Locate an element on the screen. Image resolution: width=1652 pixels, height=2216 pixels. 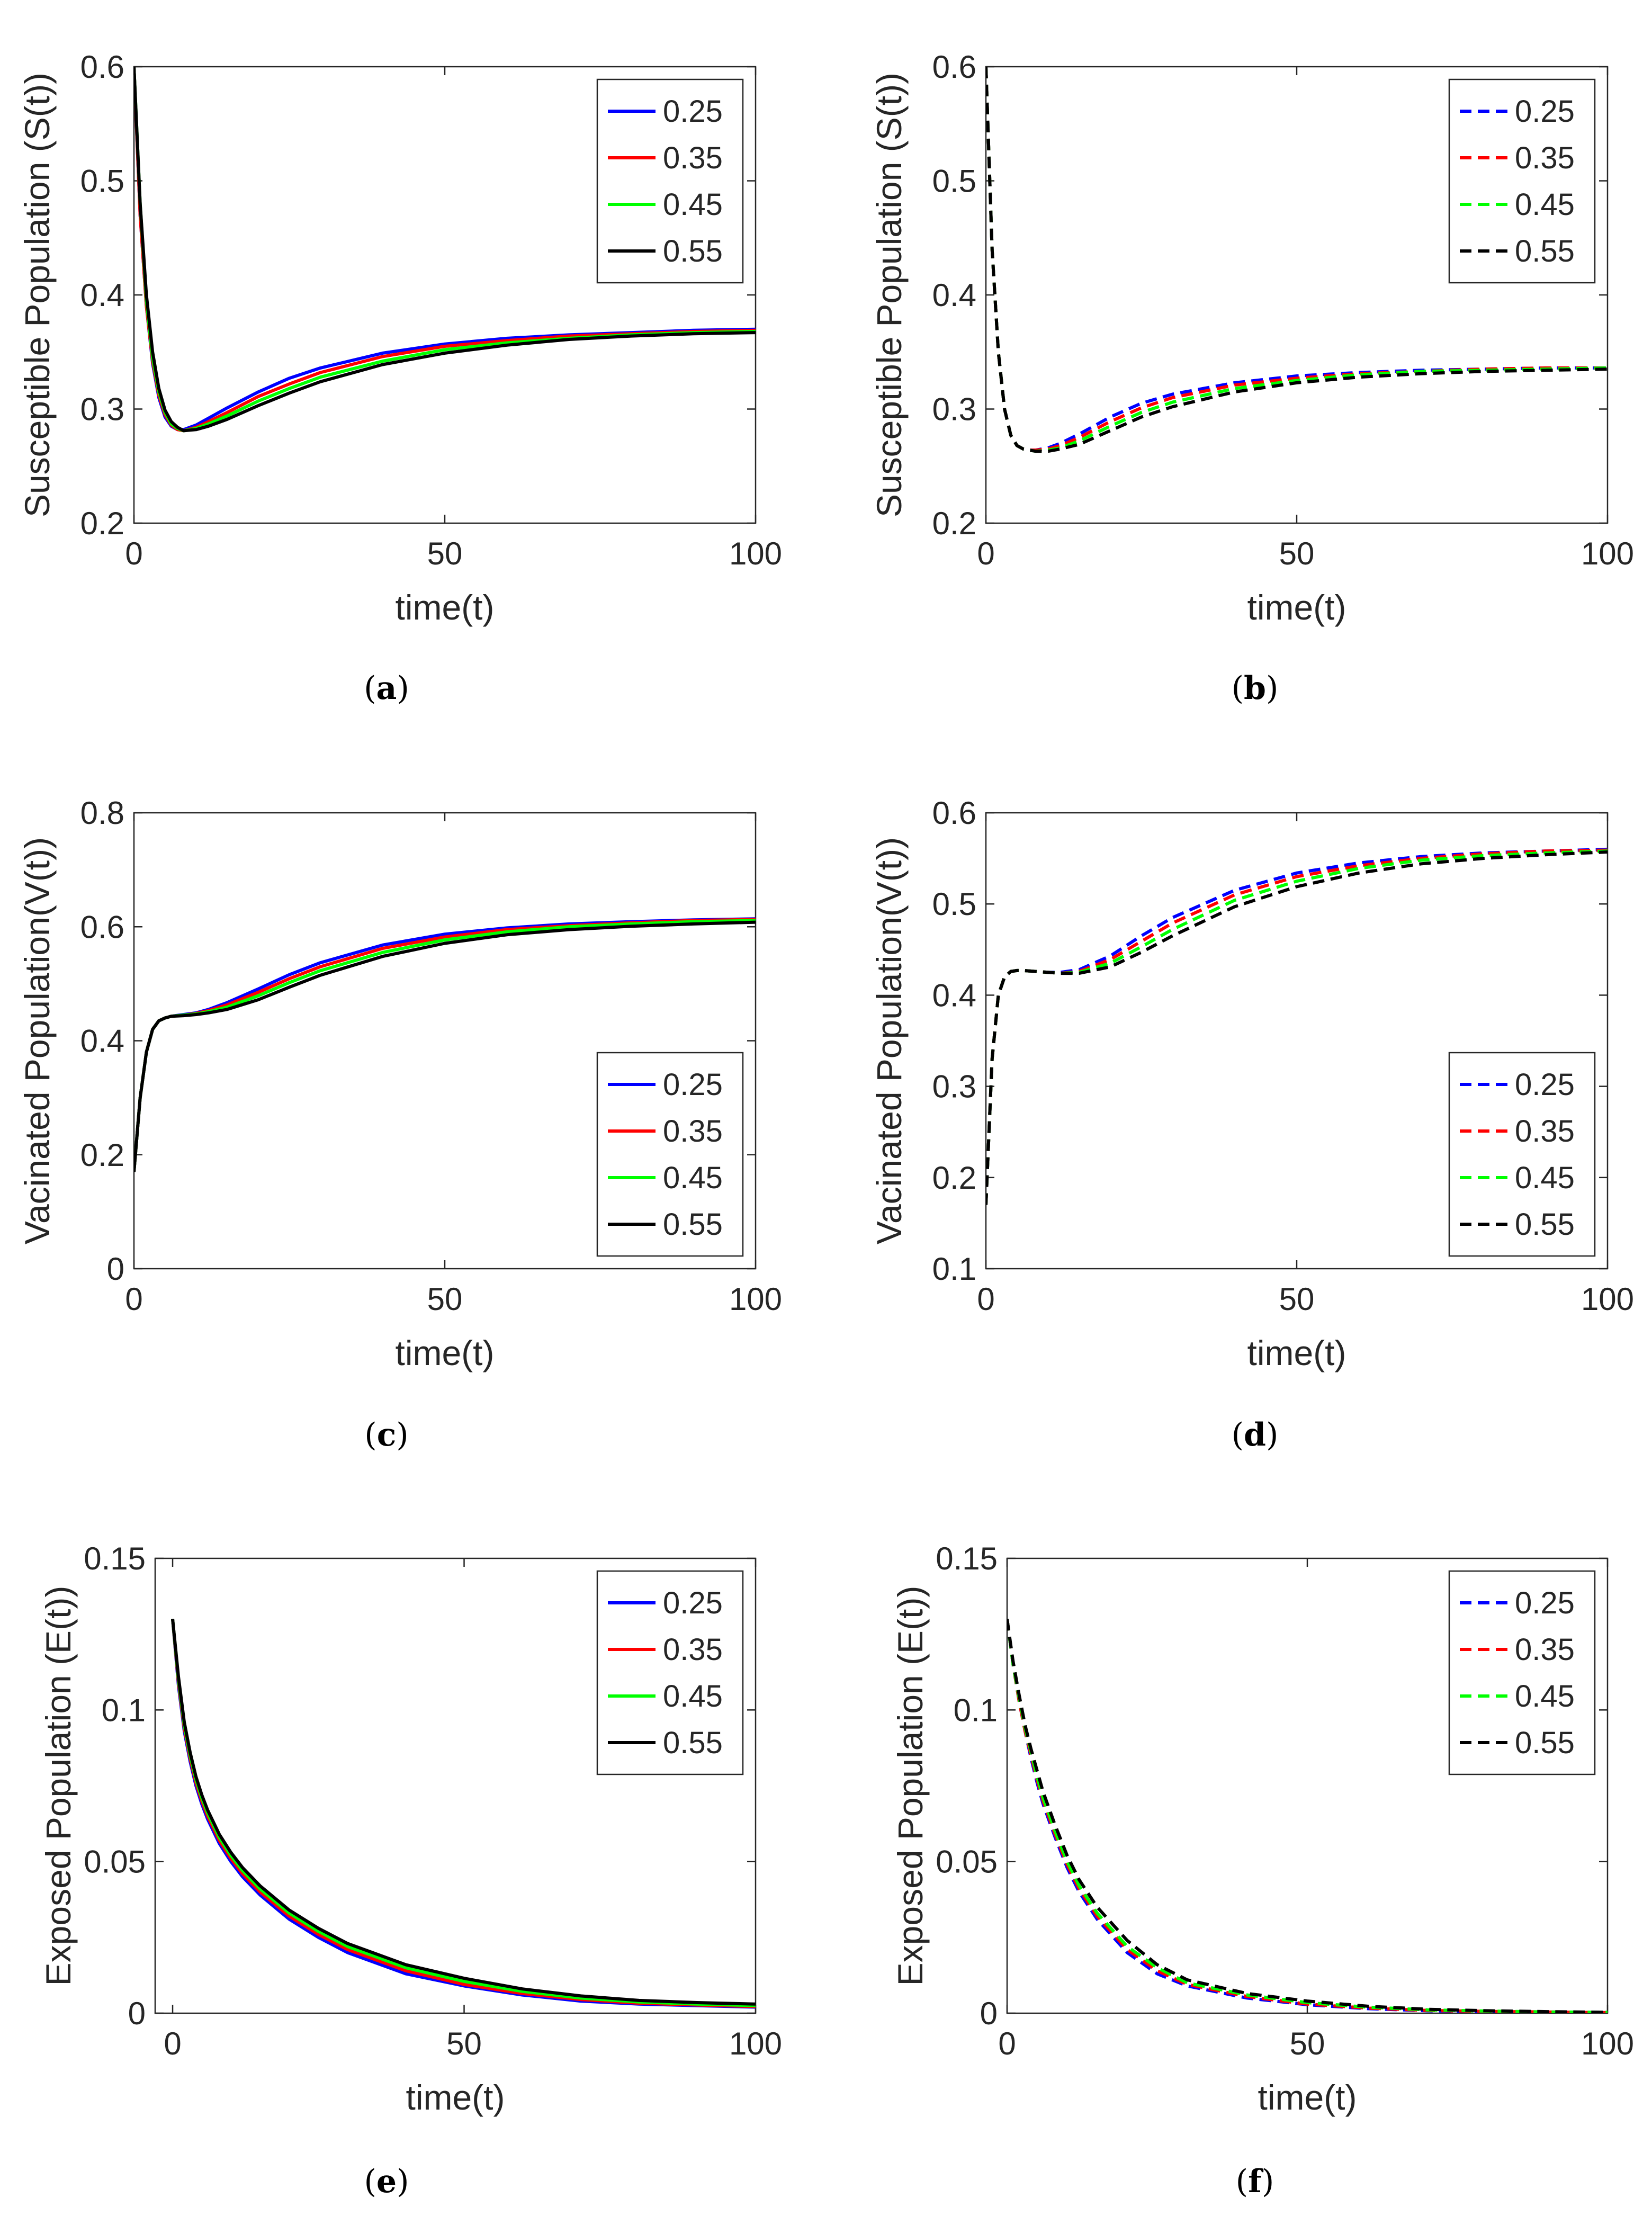
series-line-0.35 is located at coordinates (1307, 1816).